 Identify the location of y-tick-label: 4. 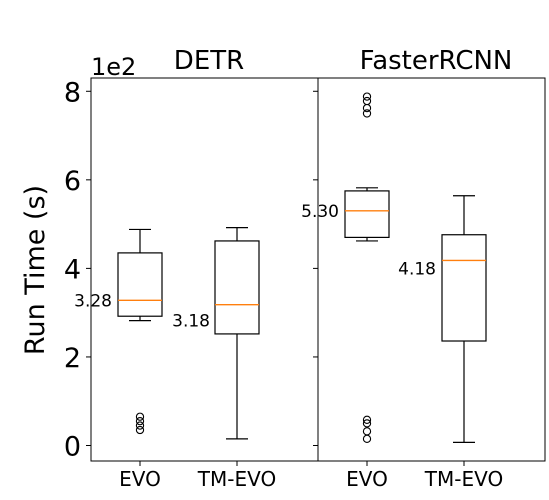
(72, 269).